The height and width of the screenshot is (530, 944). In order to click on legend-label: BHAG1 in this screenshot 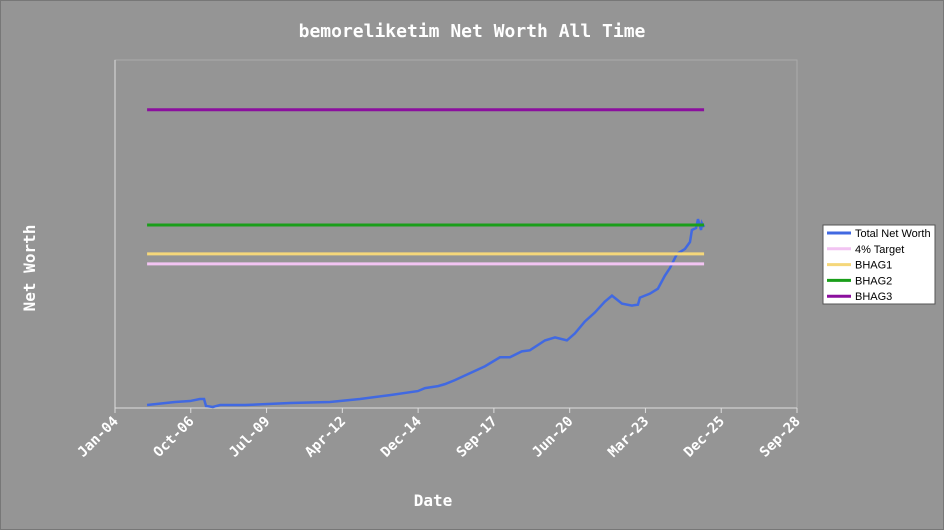, I will do `click(873, 266)`.